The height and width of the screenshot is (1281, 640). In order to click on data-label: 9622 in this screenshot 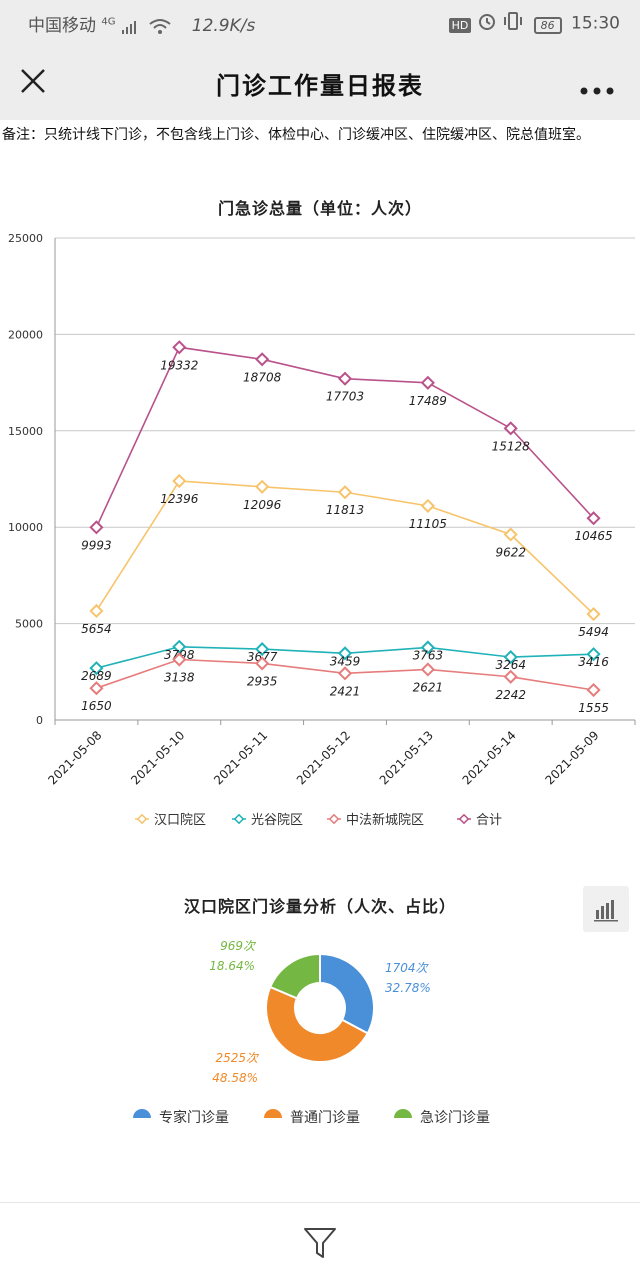, I will do `click(510, 552)`.